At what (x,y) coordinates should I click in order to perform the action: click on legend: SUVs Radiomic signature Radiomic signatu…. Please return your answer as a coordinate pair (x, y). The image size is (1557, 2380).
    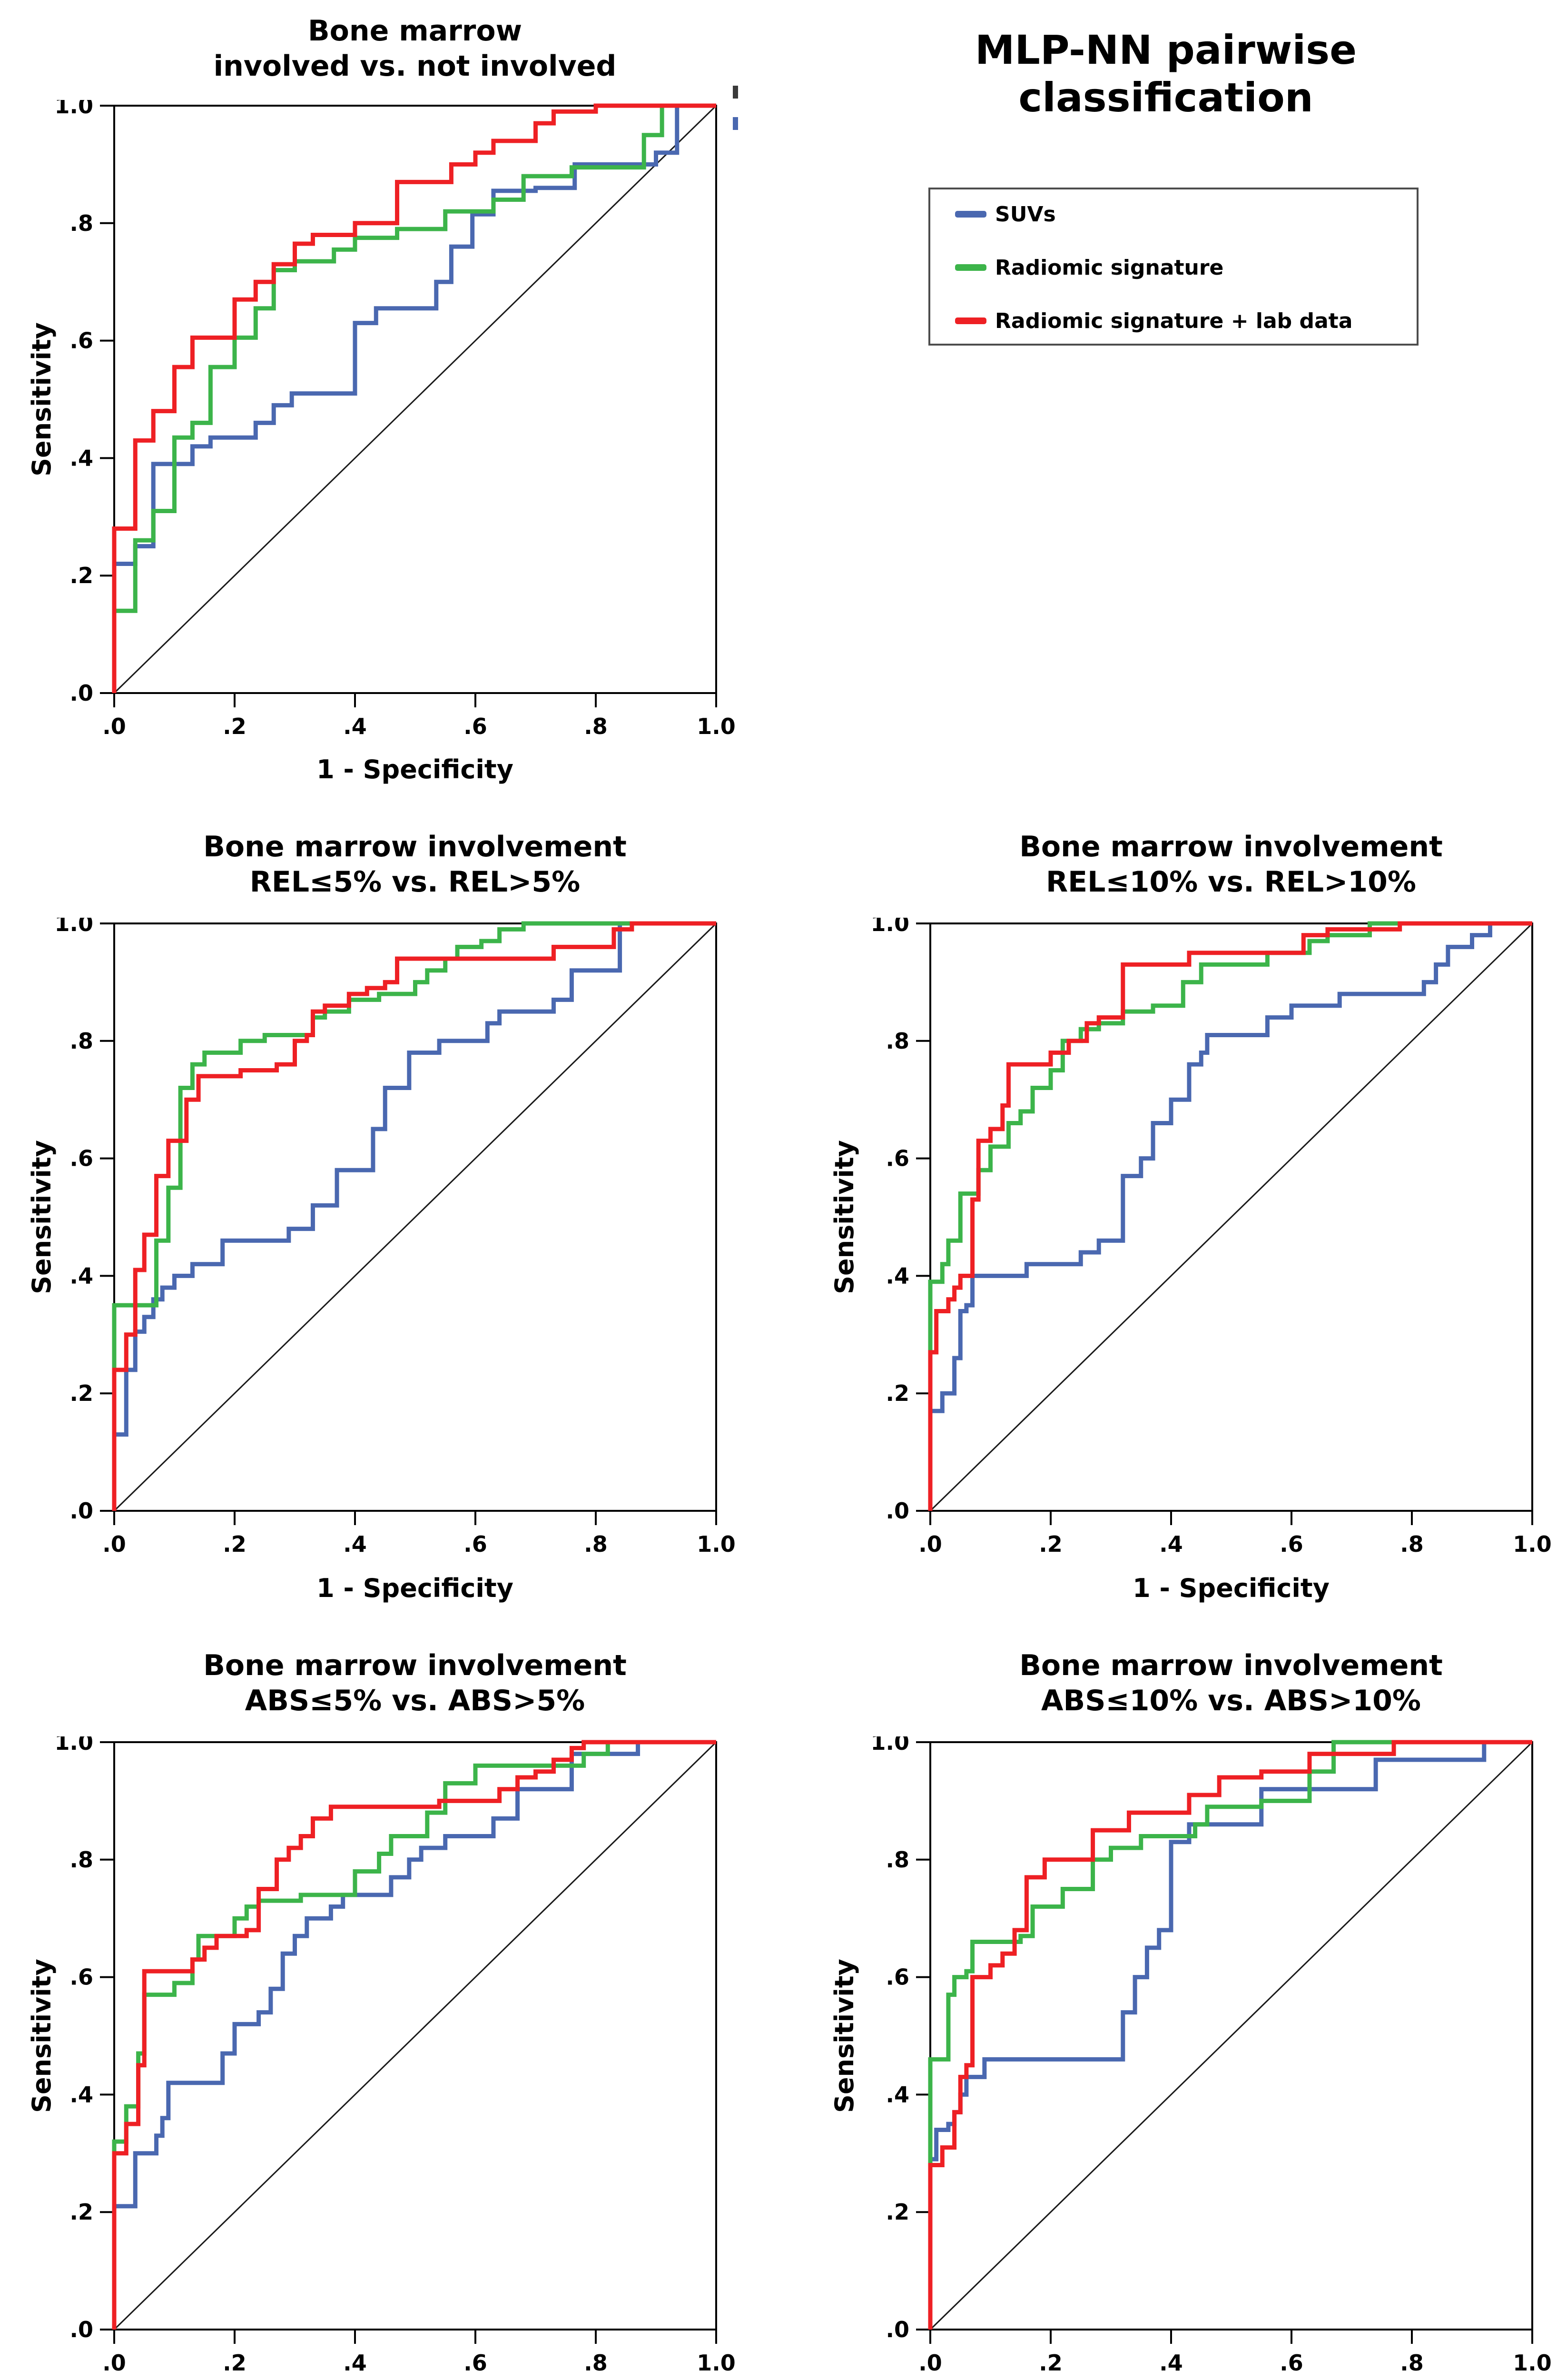
    Looking at the image, I should click on (1173, 267).